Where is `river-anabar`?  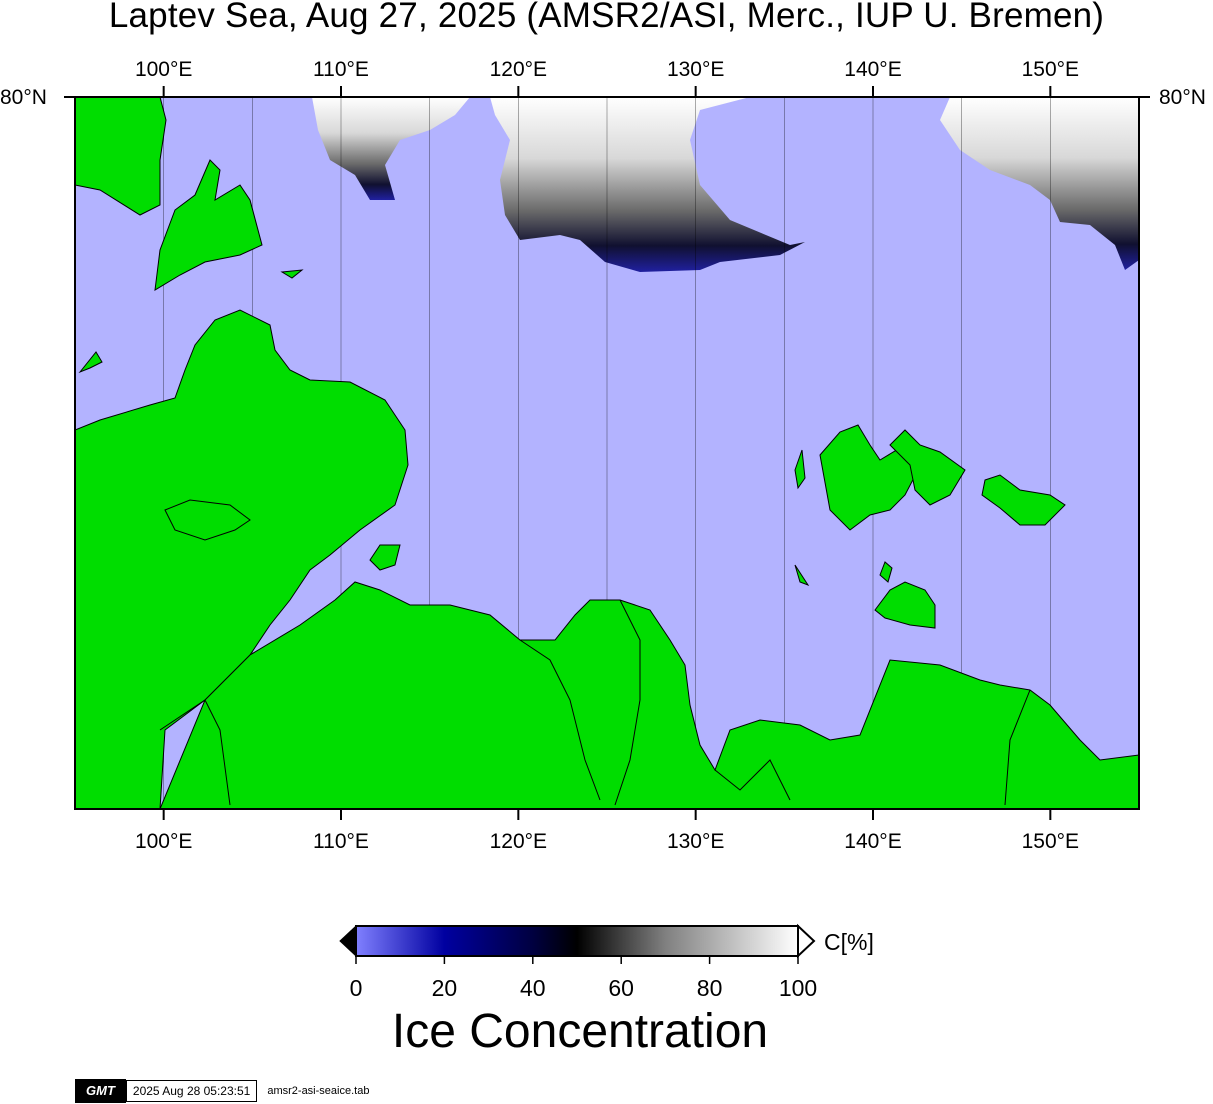
river-anabar is located at coordinates (560, 720).